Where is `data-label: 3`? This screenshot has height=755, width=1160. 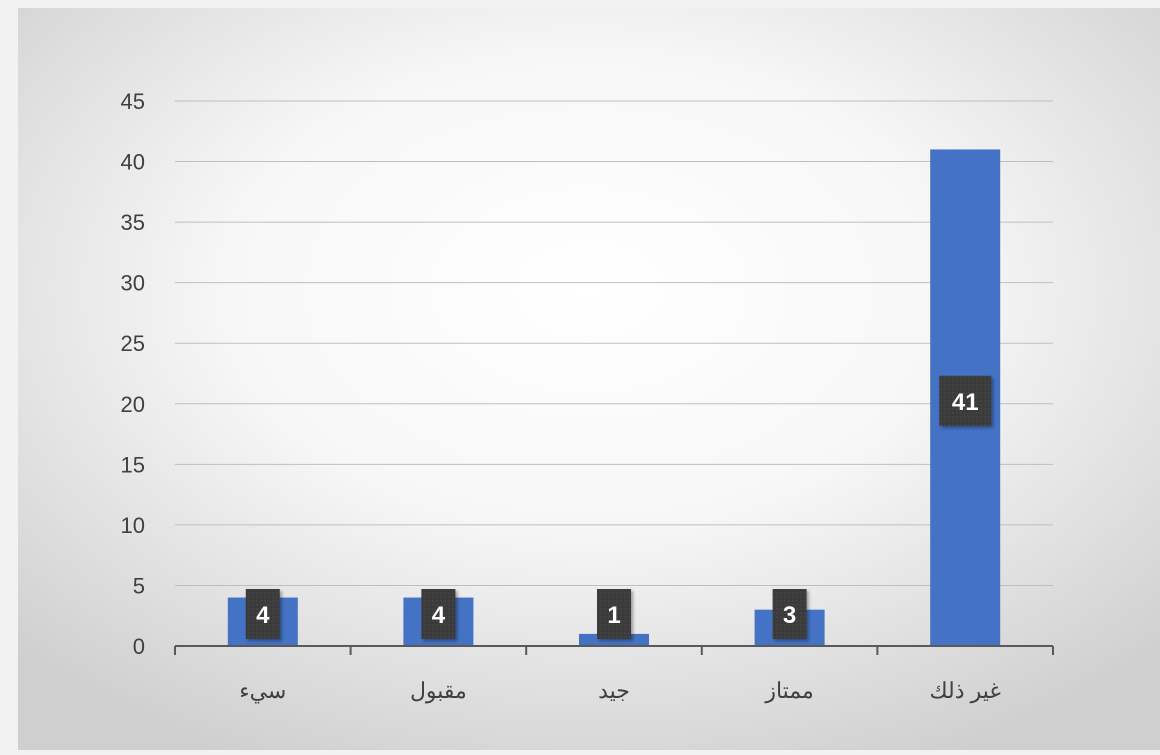 data-label: 3 is located at coordinates (789, 614).